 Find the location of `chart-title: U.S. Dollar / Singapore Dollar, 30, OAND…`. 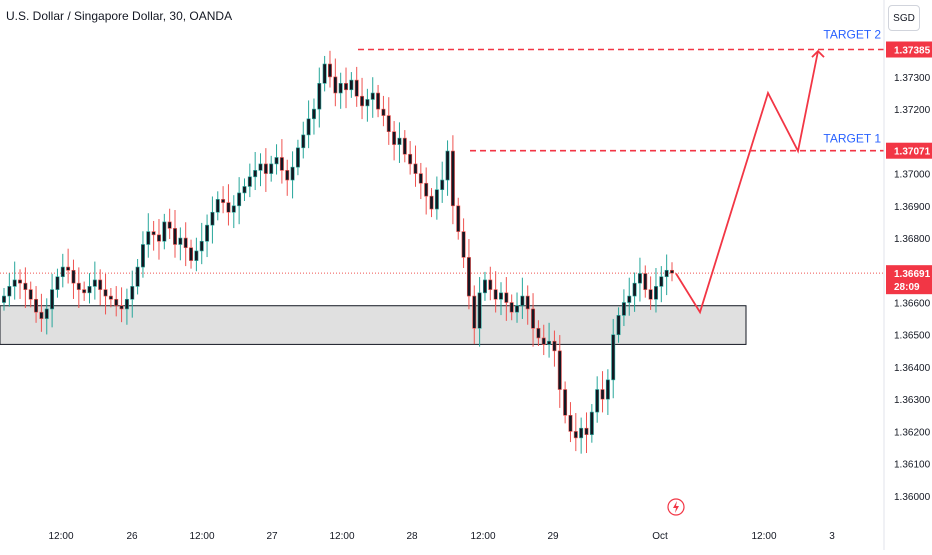

chart-title: U.S. Dollar / Singapore Dollar, 30, OAND… is located at coordinates (119, 16).